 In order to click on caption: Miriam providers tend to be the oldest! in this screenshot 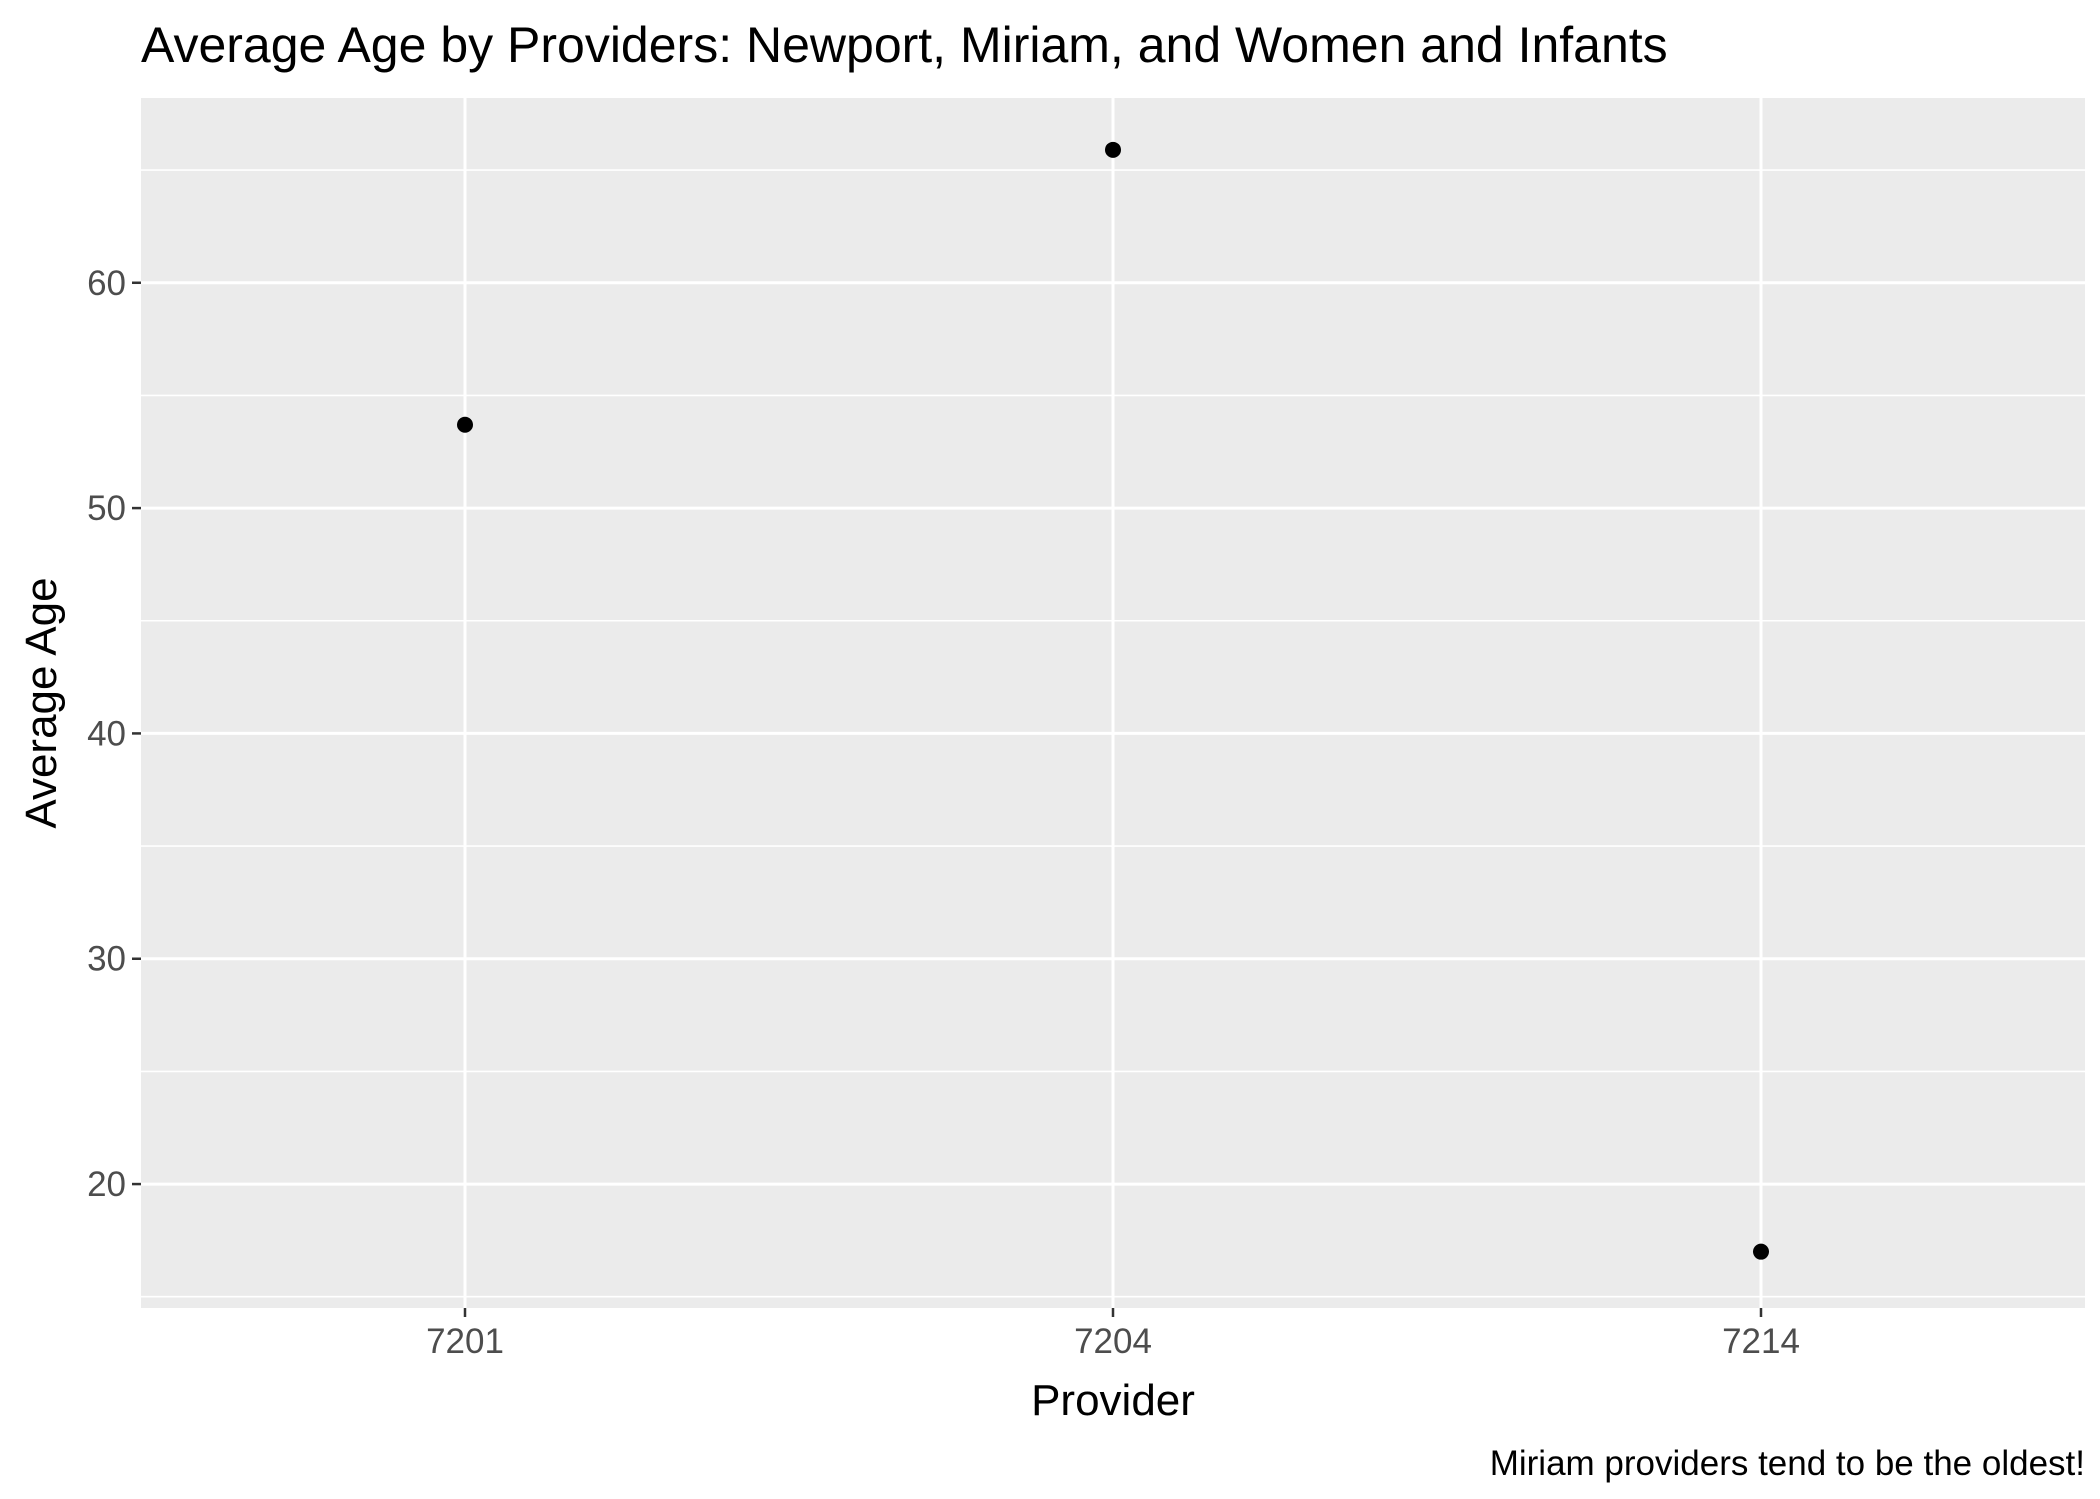, I will do `click(1787, 1463)`.